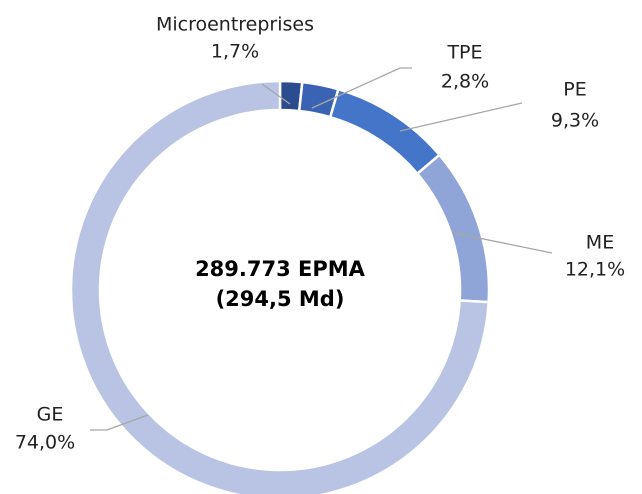 The image size is (642, 494). Describe the element at coordinates (280, 269) in the screenshot. I see `center-label: 289.773 EPMA` at that location.